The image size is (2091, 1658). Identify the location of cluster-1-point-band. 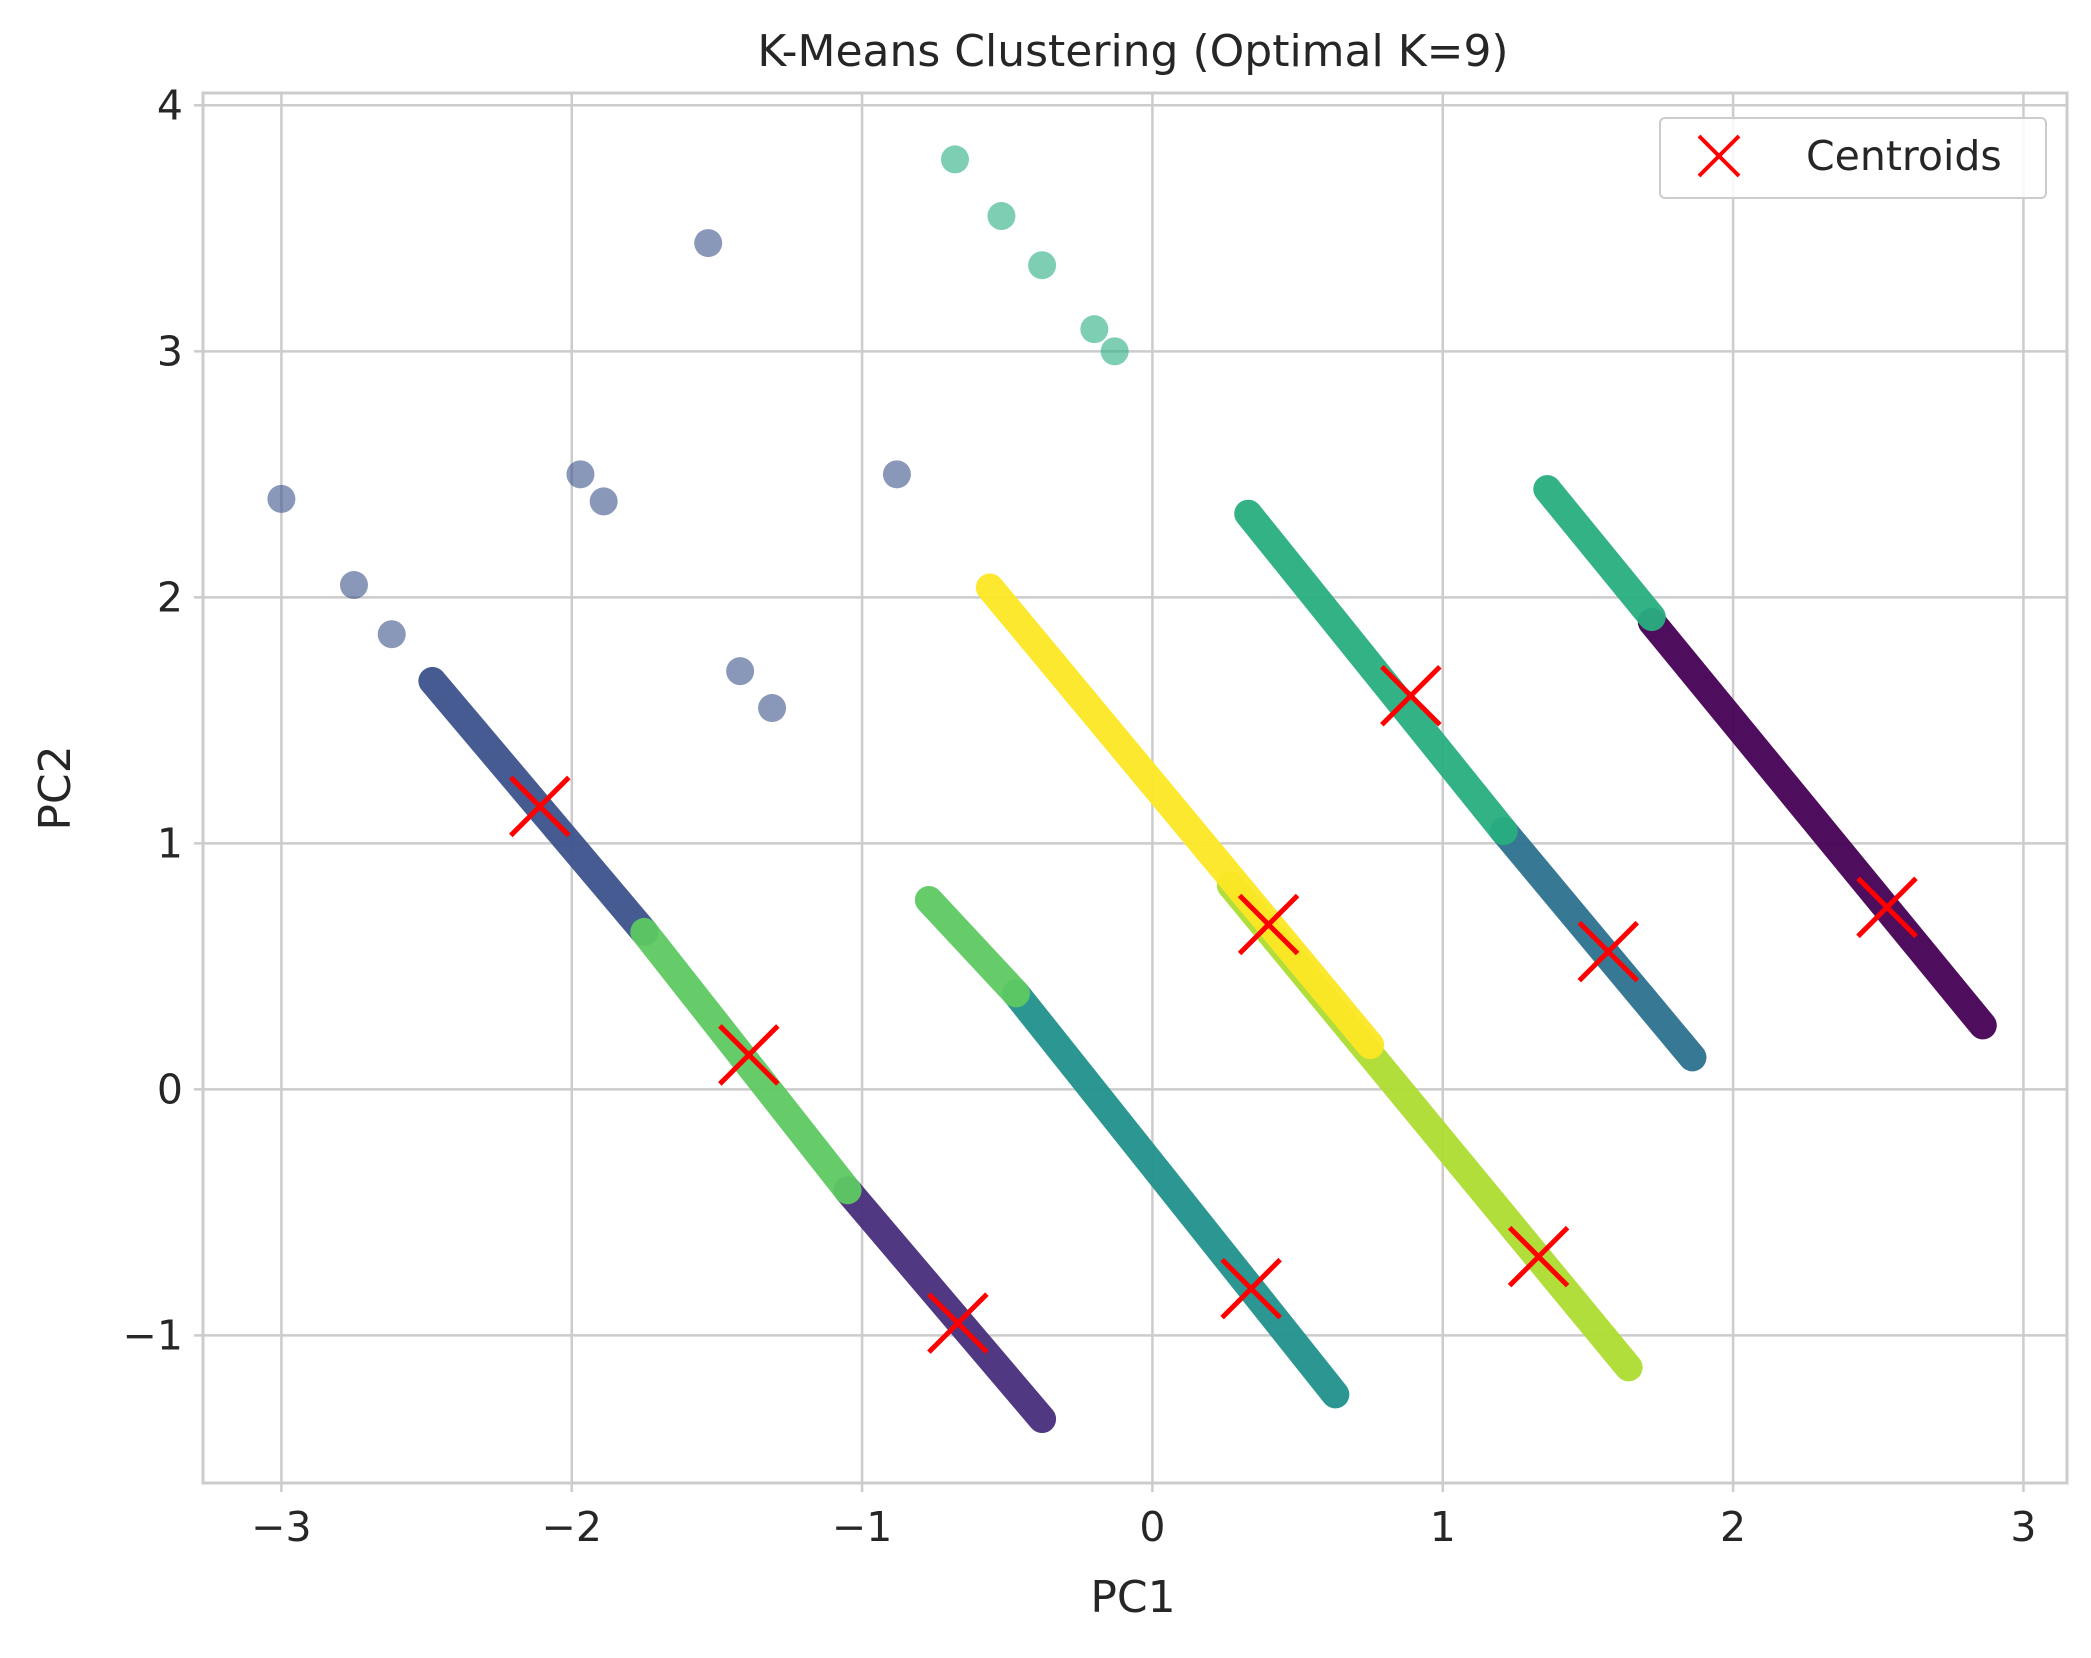
(945, 1305).